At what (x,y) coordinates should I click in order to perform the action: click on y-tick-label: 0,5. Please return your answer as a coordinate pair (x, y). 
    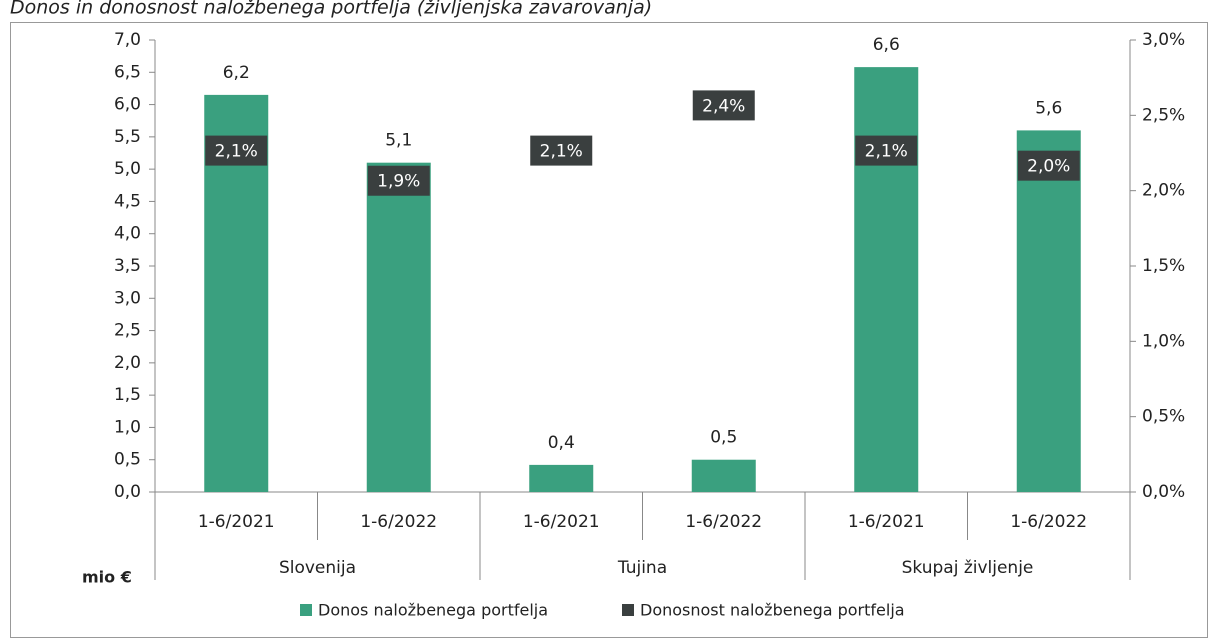
    Looking at the image, I should click on (127, 460).